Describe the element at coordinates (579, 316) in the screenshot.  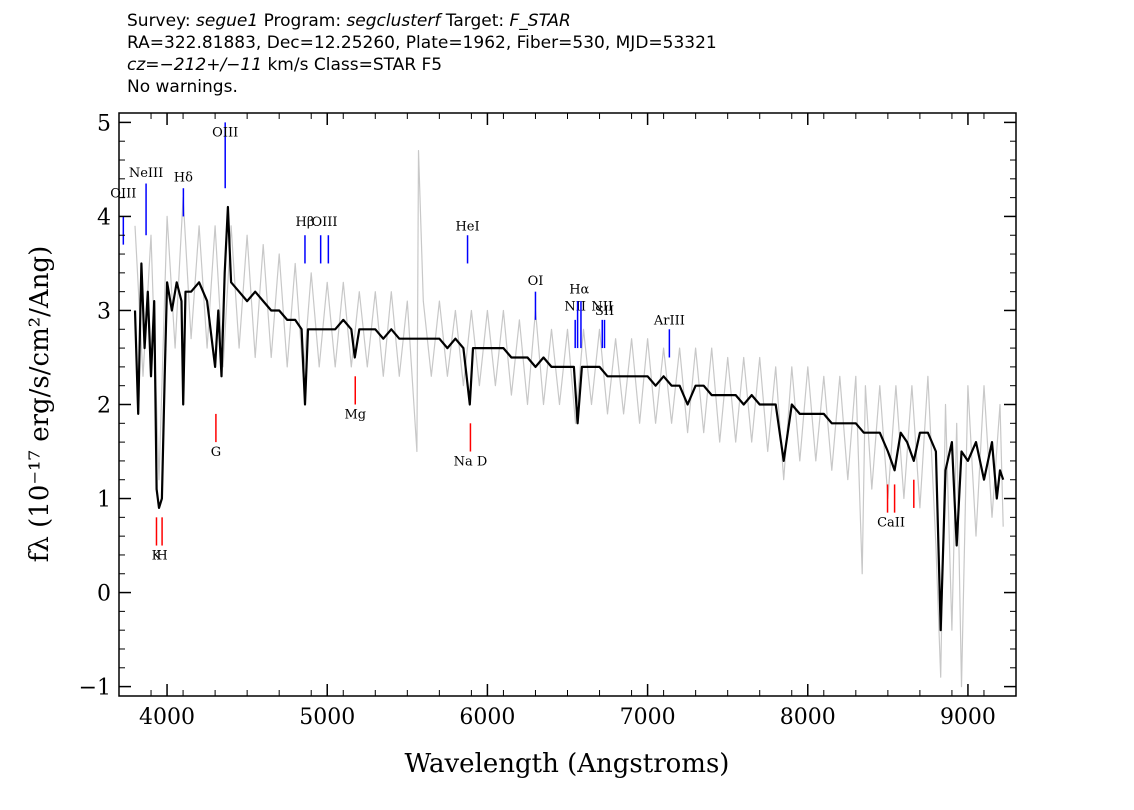
I see `emission-line-marker: Hα` at that location.